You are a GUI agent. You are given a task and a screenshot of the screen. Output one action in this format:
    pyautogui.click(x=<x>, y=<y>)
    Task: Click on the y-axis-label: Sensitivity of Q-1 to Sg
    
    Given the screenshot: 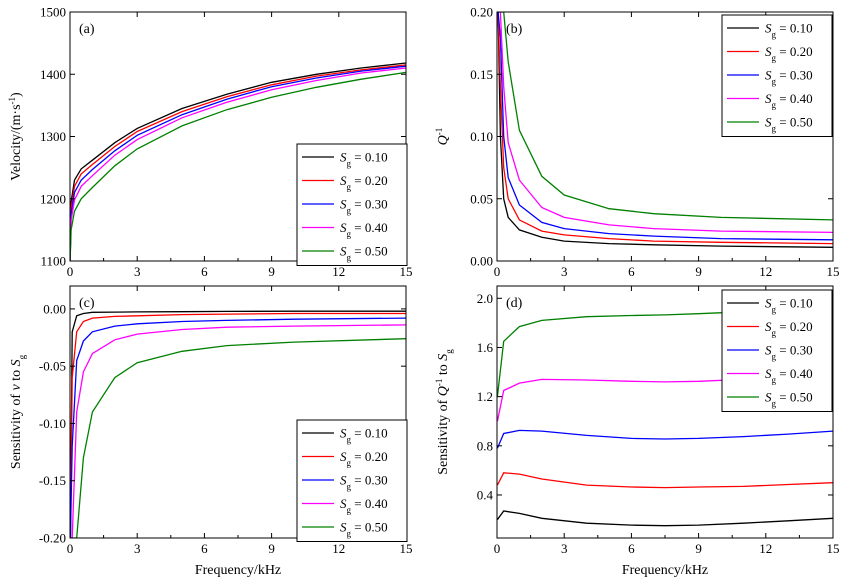 What is the action you would take?
    pyautogui.click(x=444, y=412)
    